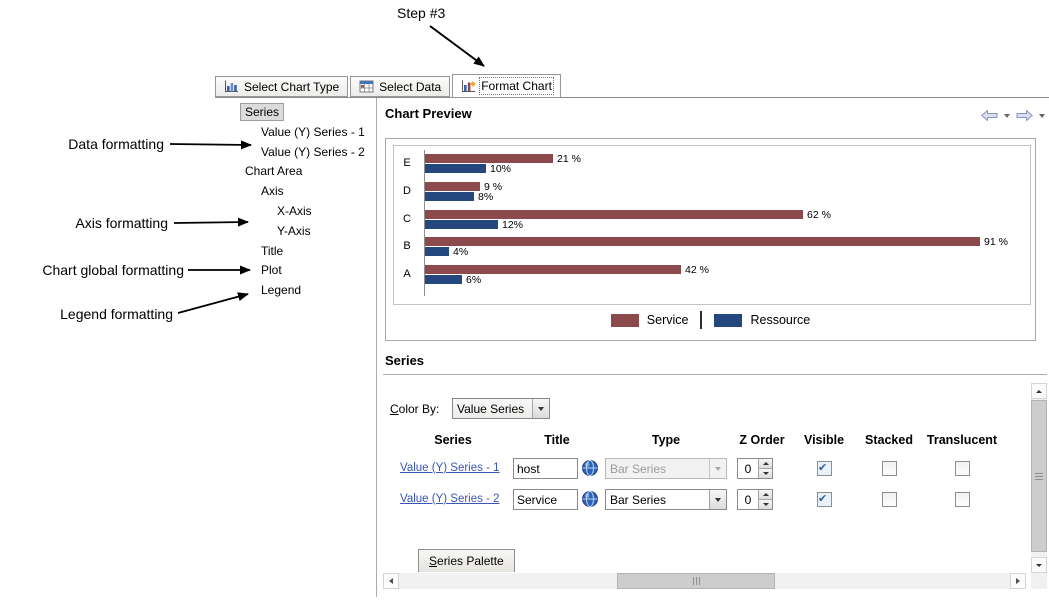  Describe the element at coordinates (1039, 391) in the screenshot. I see `scroll-up-icon` at that location.